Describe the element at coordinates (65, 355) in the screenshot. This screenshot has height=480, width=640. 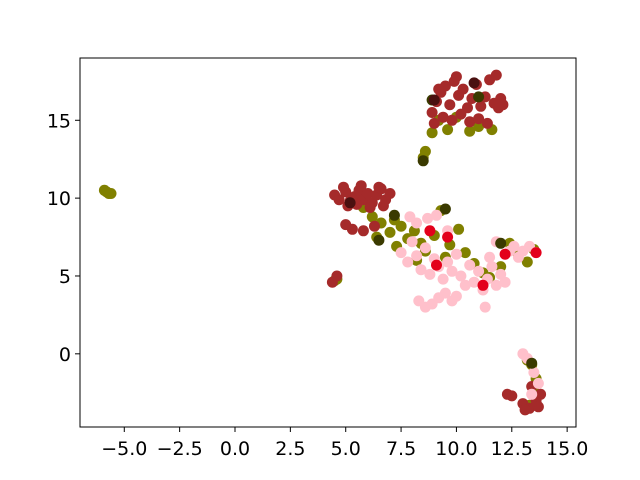
I see `y-tick-label: 0` at that location.